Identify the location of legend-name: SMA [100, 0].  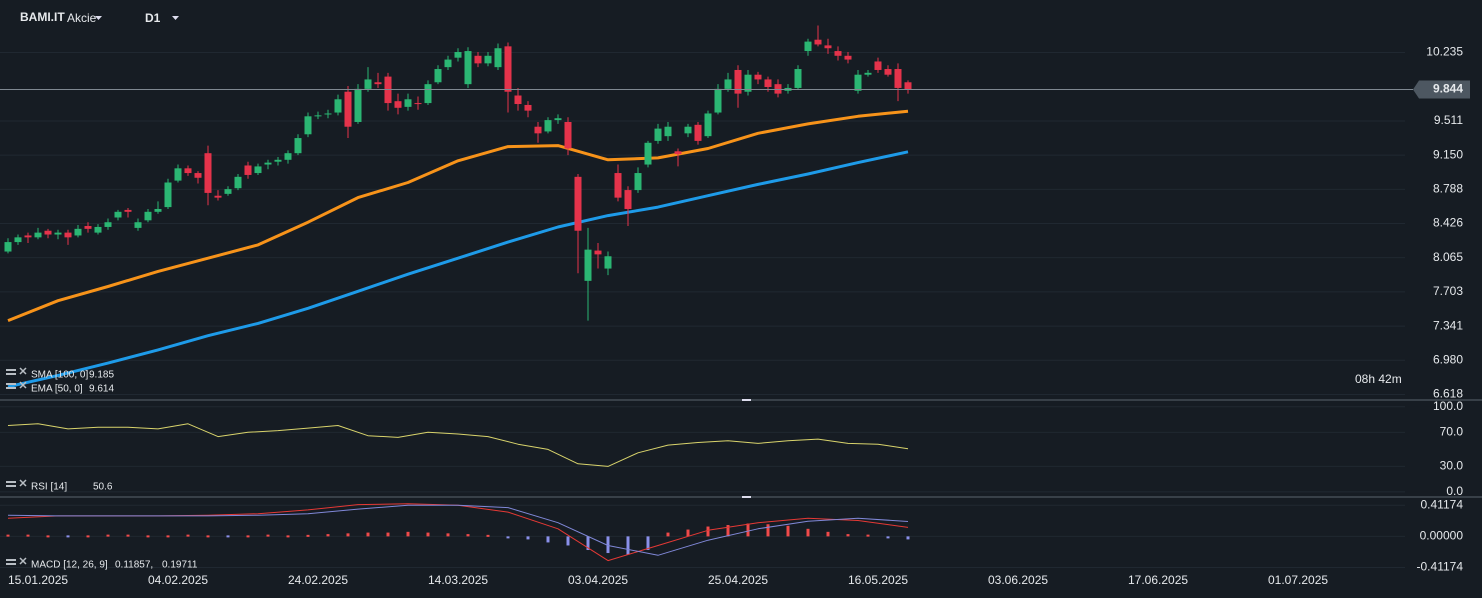
(59, 375).